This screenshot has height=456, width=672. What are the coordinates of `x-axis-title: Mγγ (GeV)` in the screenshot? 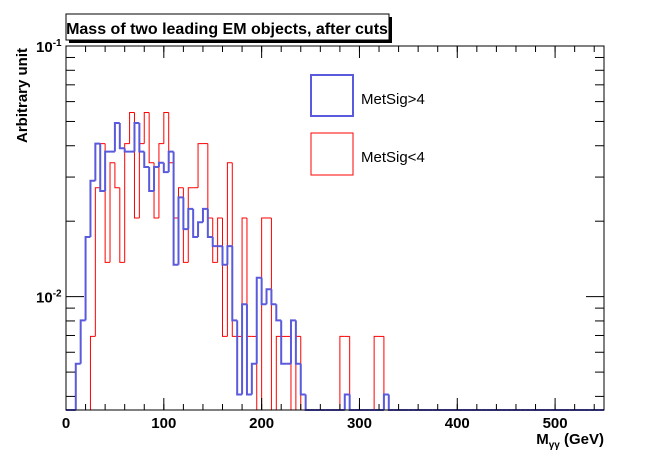 It's located at (570, 441).